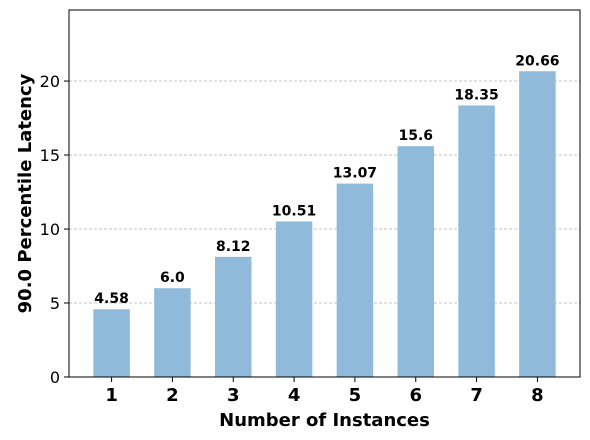 The height and width of the screenshot is (440, 590). Describe the element at coordinates (55, 377) in the screenshot. I see `y-tick-label: 0` at that location.